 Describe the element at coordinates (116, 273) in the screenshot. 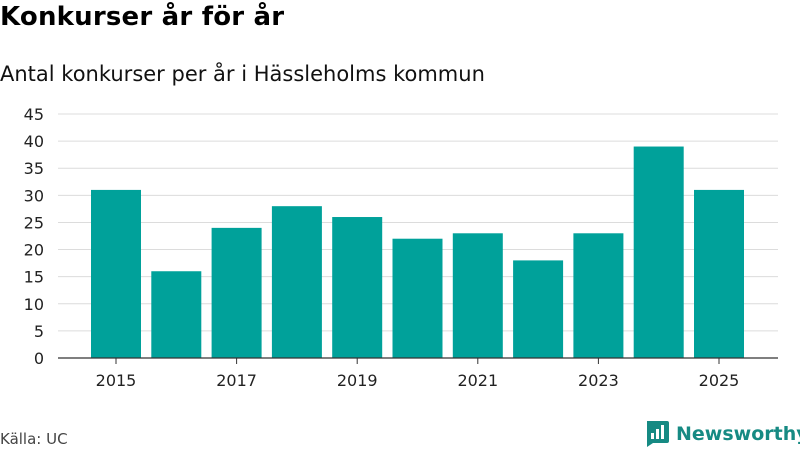

I see `bar-2015` at that location.